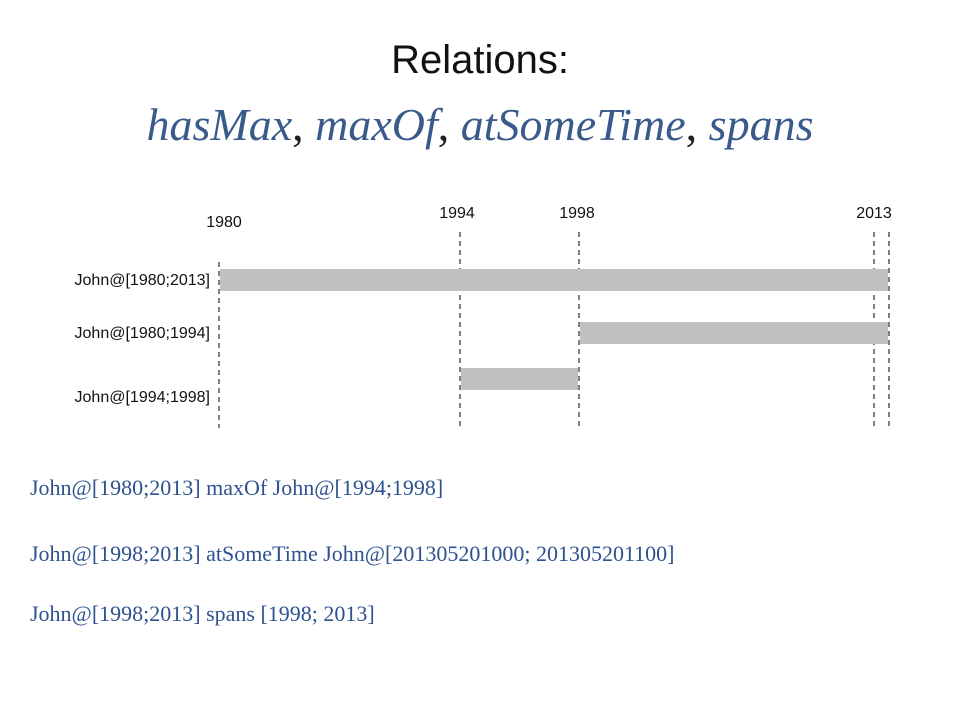 Image resolution: width=960 pixels, height=720 pixels. I want to click on relation-spans: spans, so click(761, 124).